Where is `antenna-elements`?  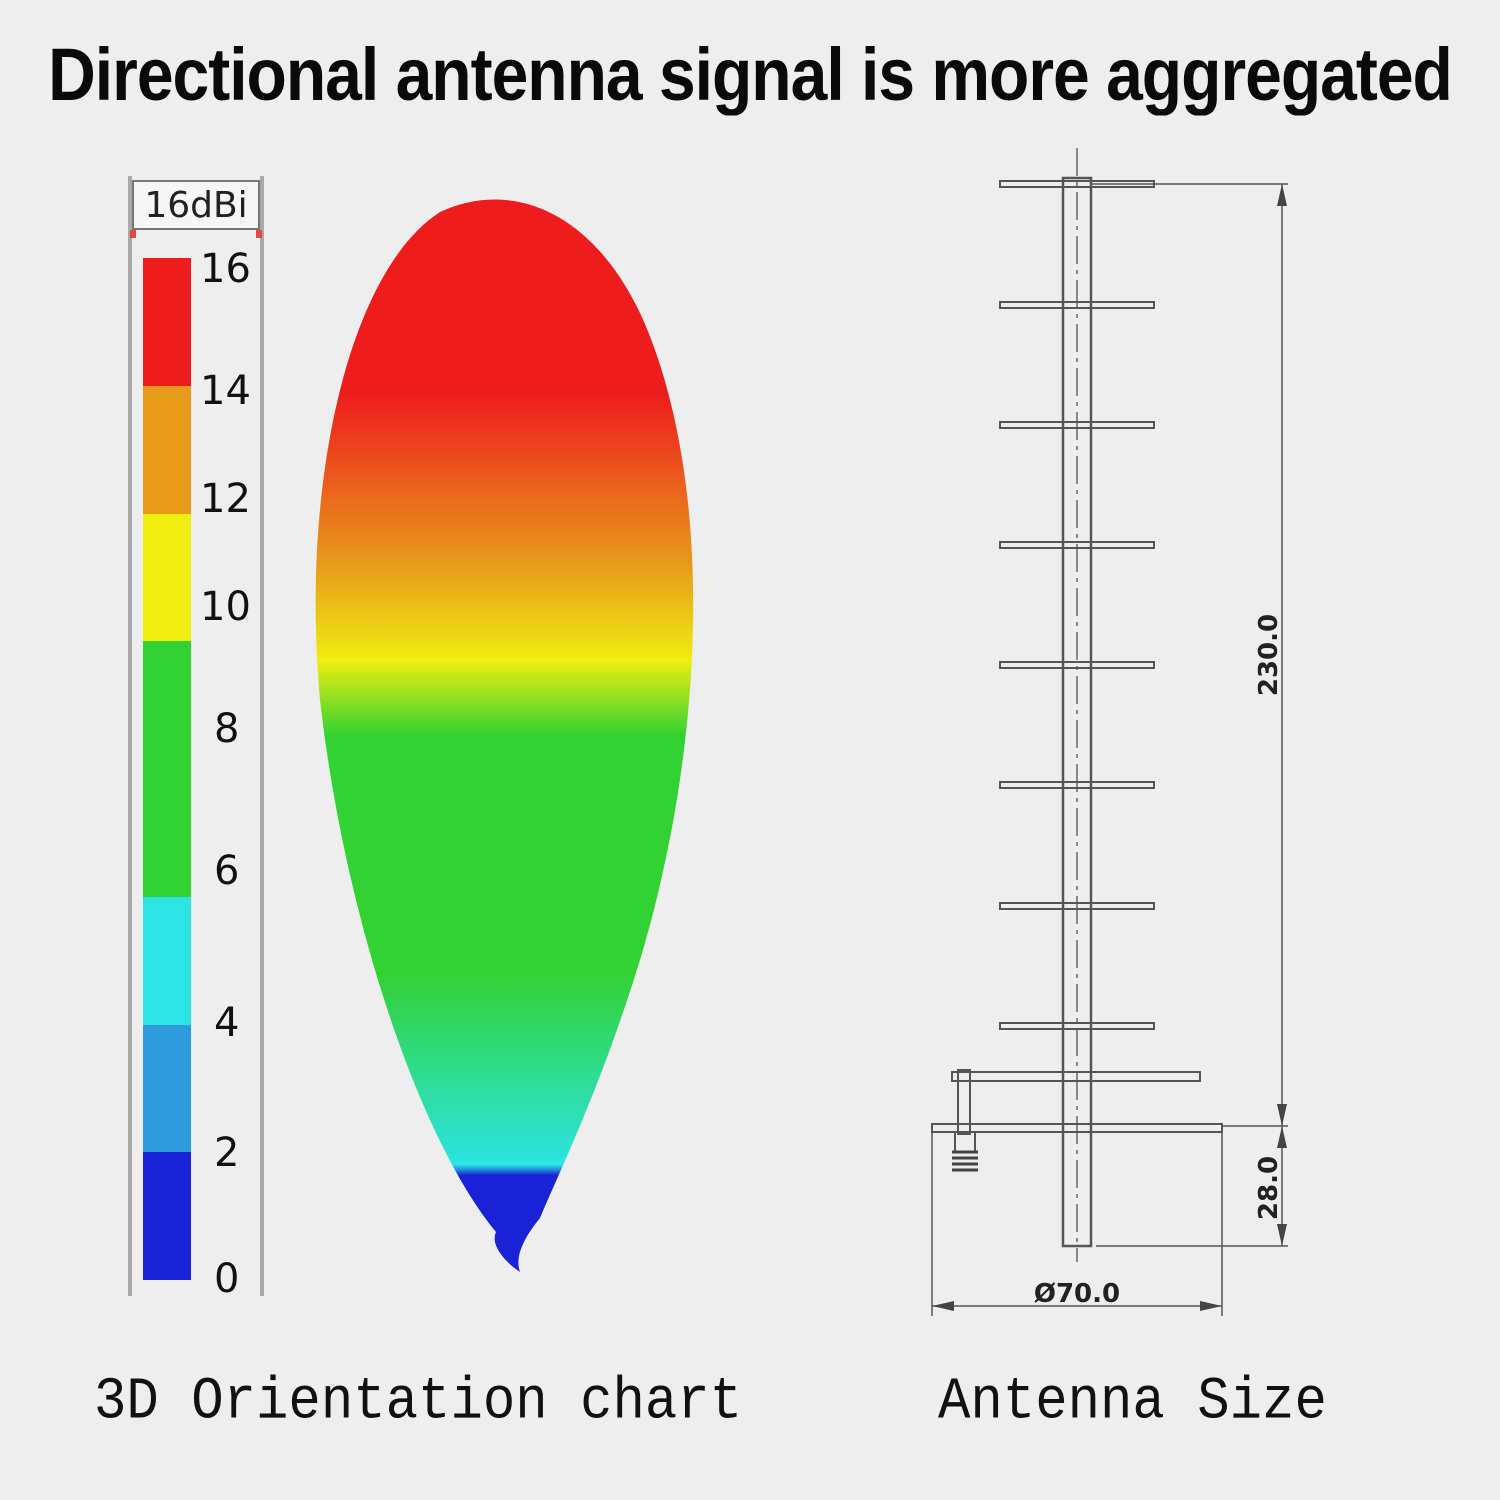 antenna-elements is located at coordinates (1077, 605).